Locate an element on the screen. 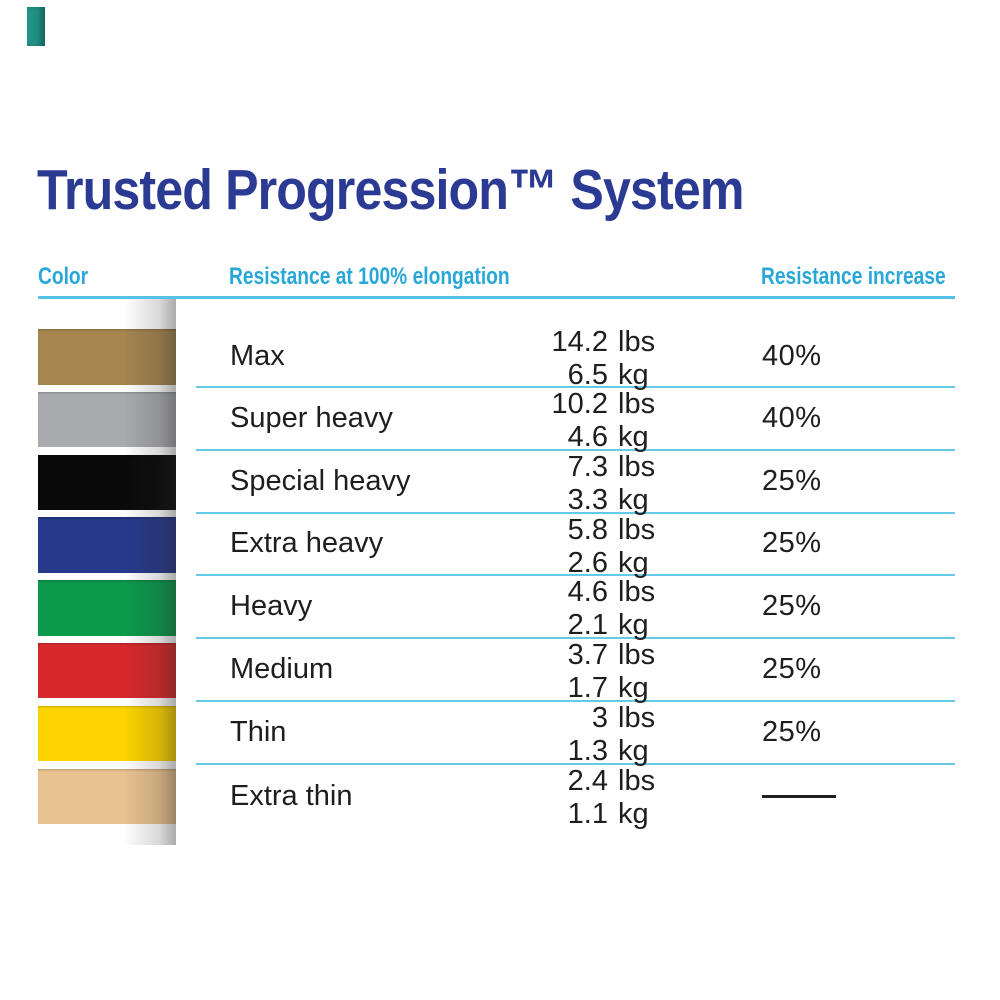 Image resolution: width=1000 pixels, height=1000 pixels. resistance-values: 10.2 lbs 4.6 kg is located at coordinates (456, 420).